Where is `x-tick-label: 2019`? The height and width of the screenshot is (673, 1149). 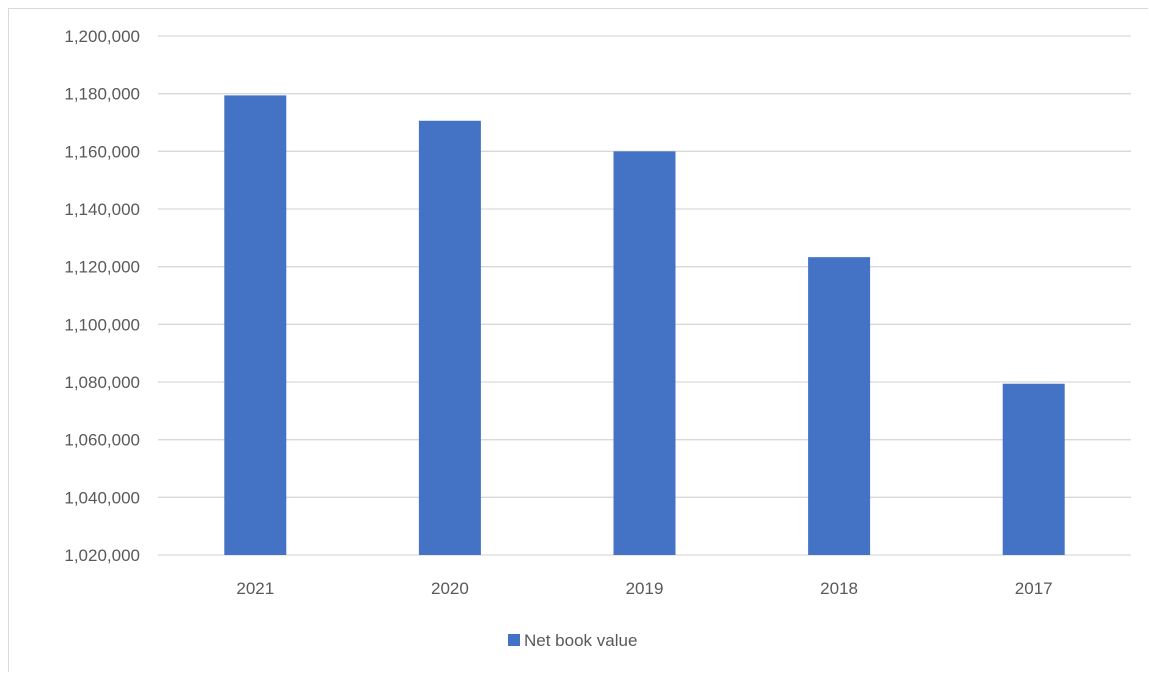 x-tick-label: 2019 is located at coordinates (645, 588).